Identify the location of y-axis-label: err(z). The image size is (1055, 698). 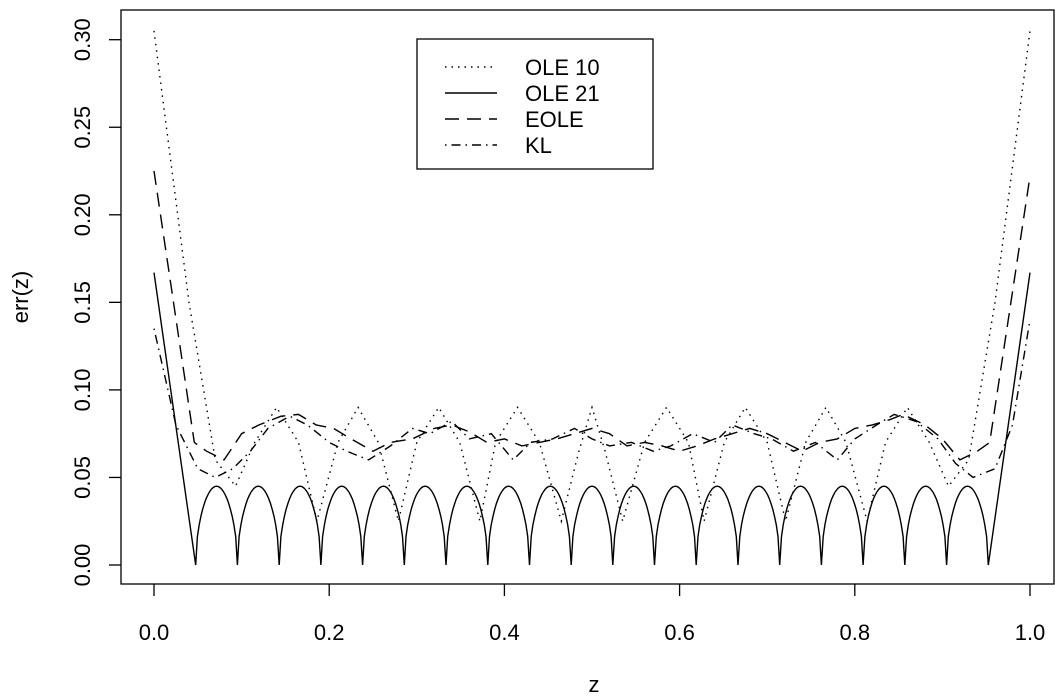
(20, 297).